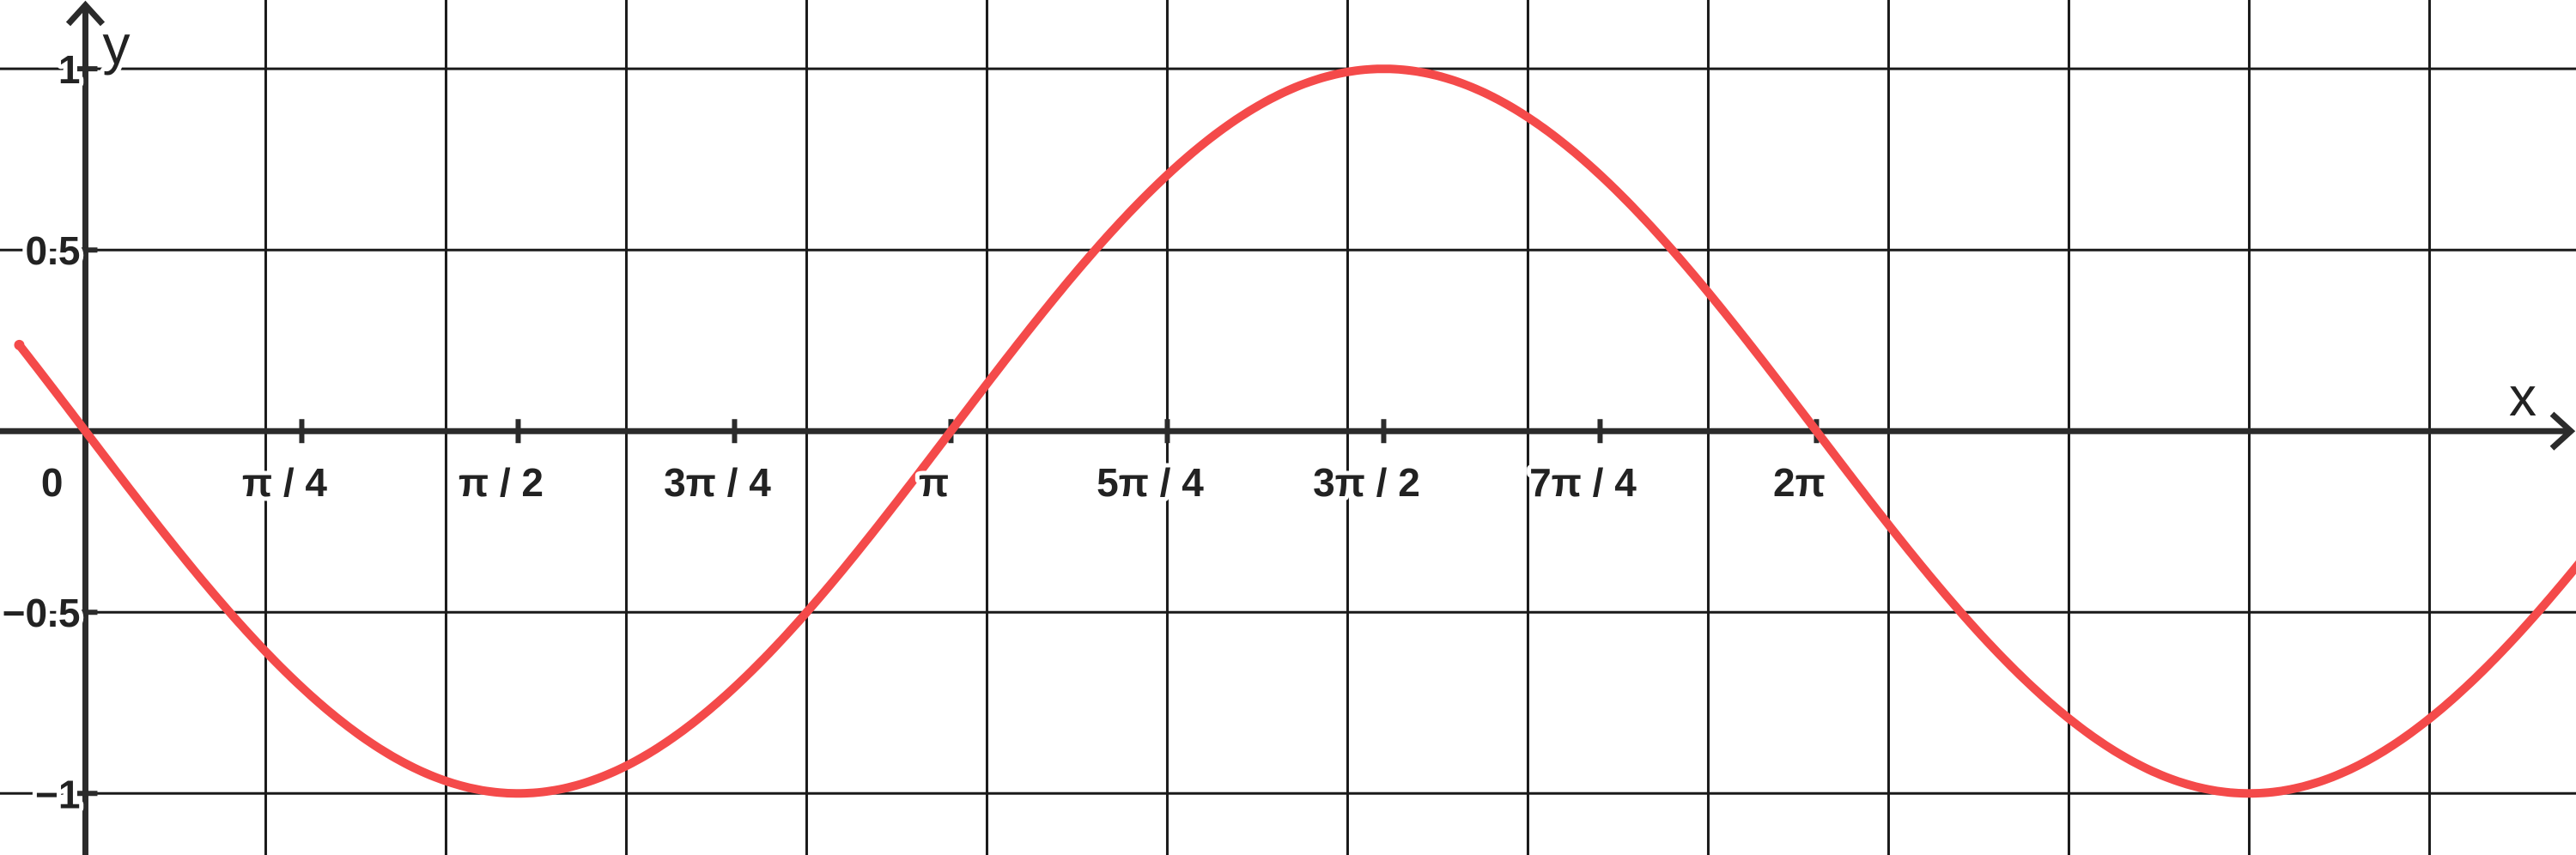  Describe the element at coordinates (1151, 482) in the screenshot. I see `x-tick-label: 5π / 4` at that location.